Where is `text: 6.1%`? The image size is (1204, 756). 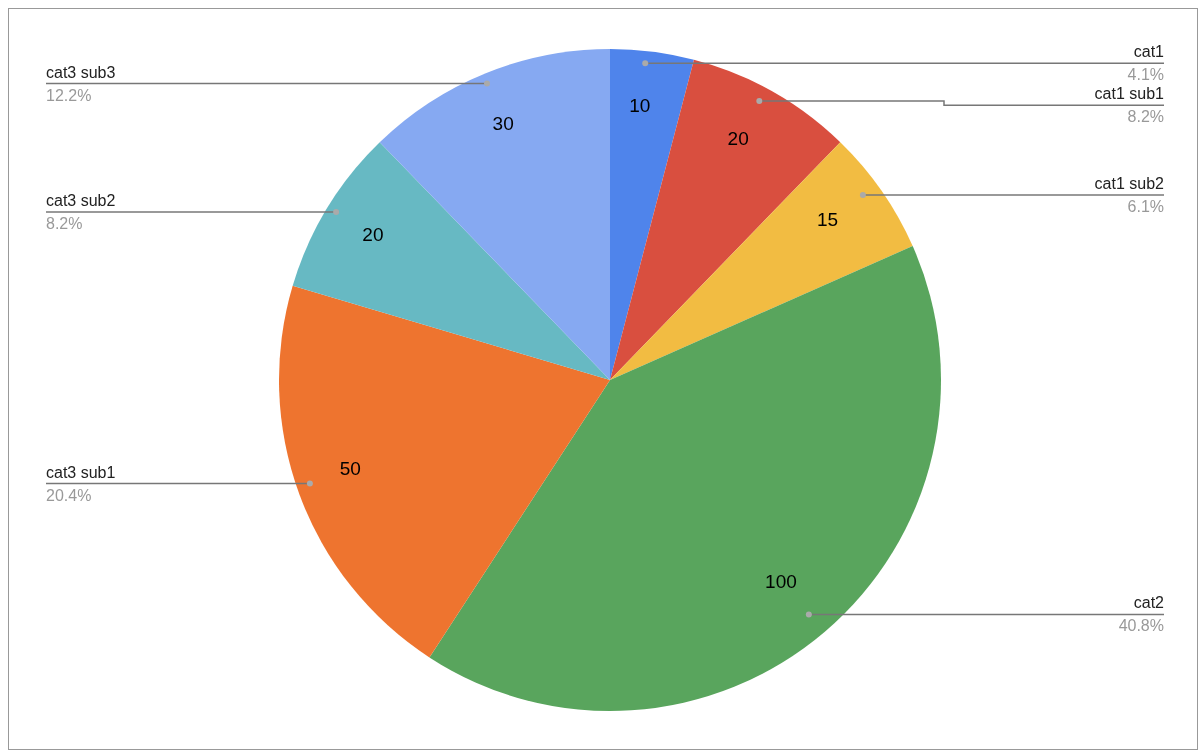
text: 6.1% is located at coordinates (1145, 207).